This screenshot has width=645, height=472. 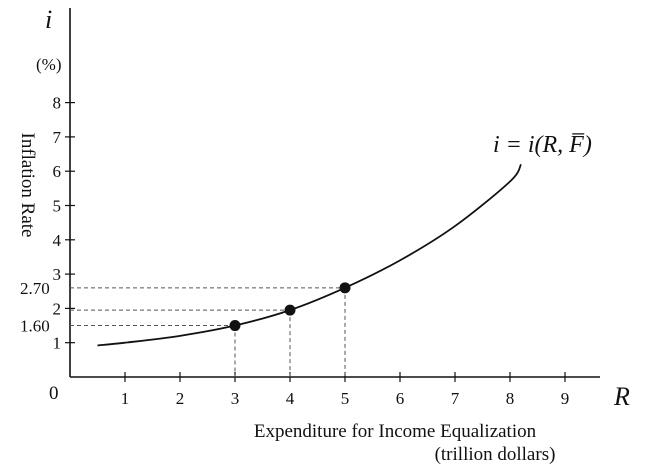 I want to click on x-tick-label: 3, so click(x=235, y=398).